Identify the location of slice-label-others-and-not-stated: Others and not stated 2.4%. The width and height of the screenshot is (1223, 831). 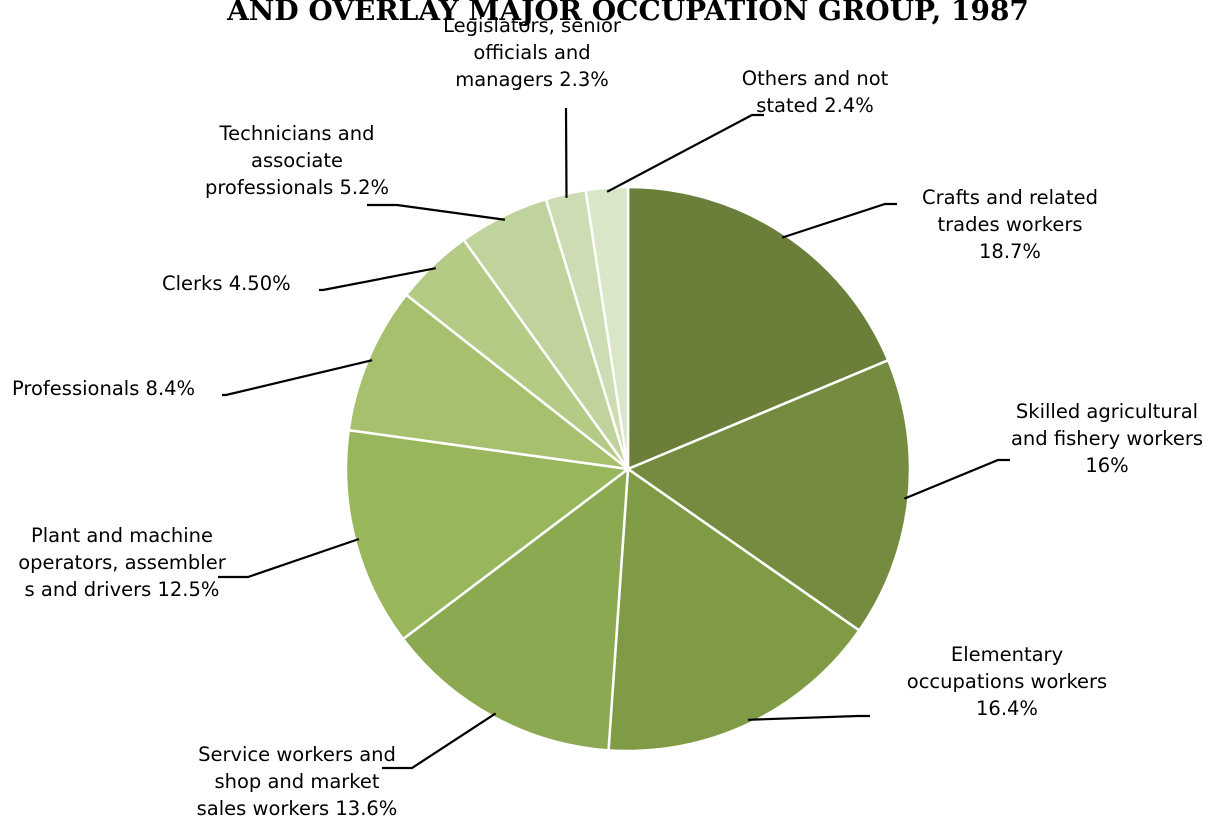
(815, 92).